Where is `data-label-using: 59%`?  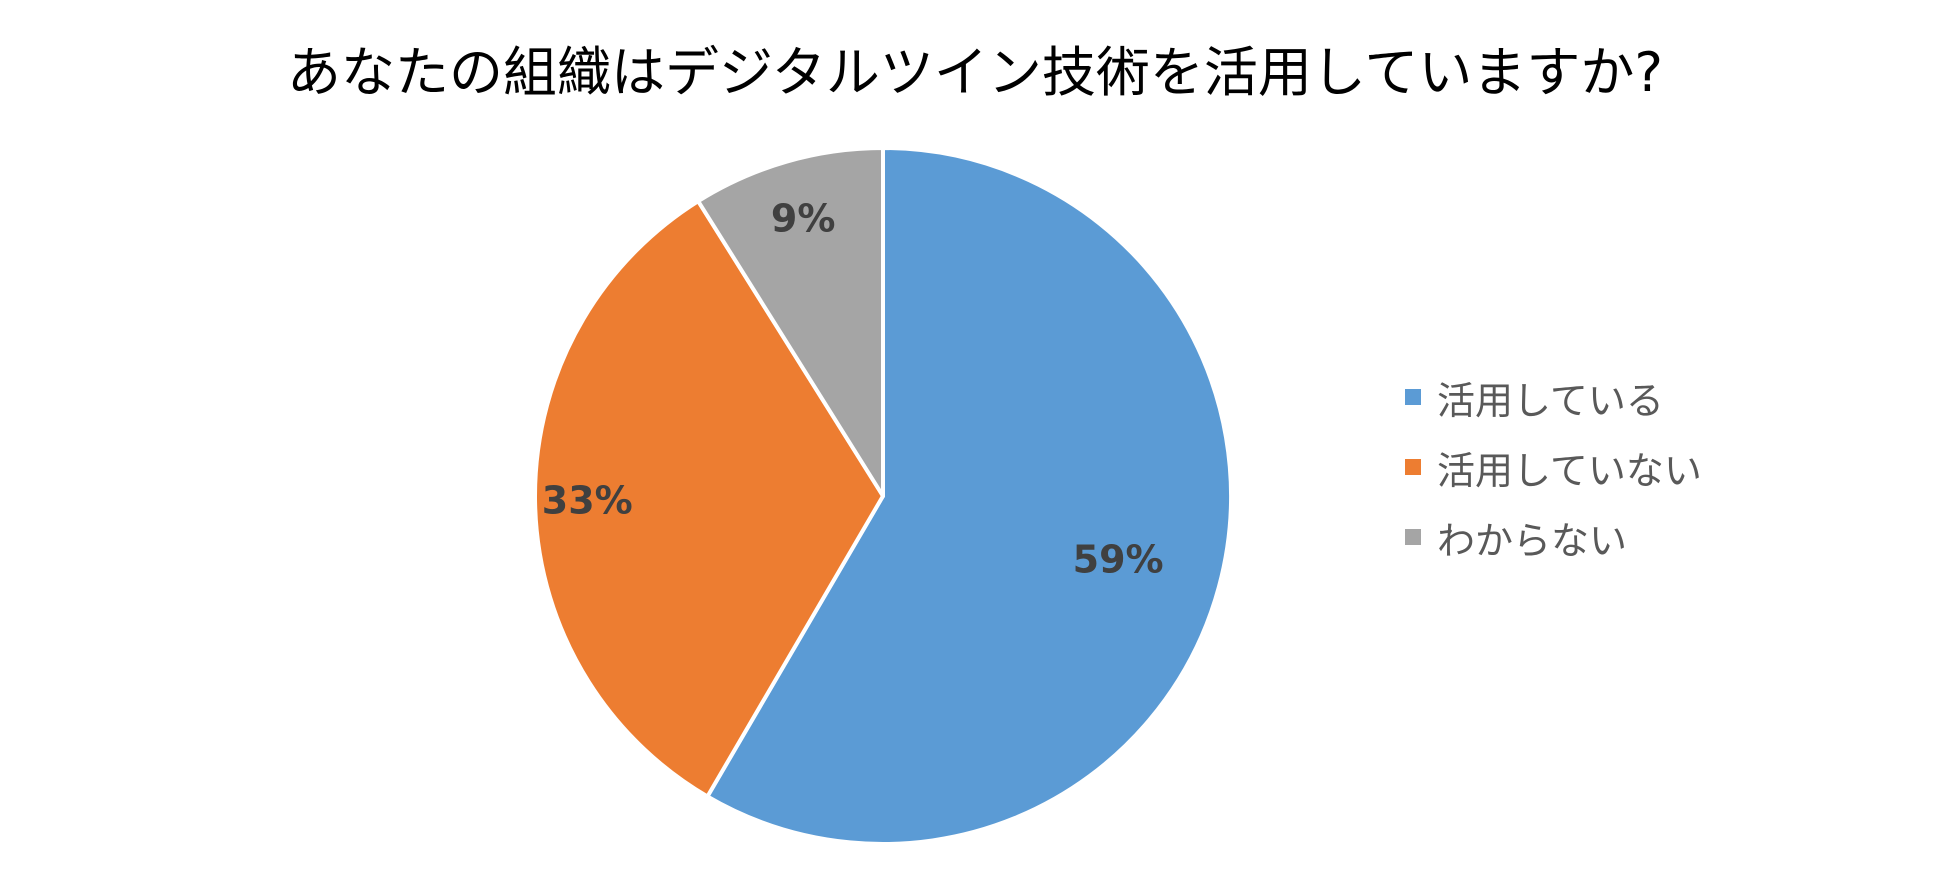
data-label-using: 59% is located at coordinates (1118, 560).